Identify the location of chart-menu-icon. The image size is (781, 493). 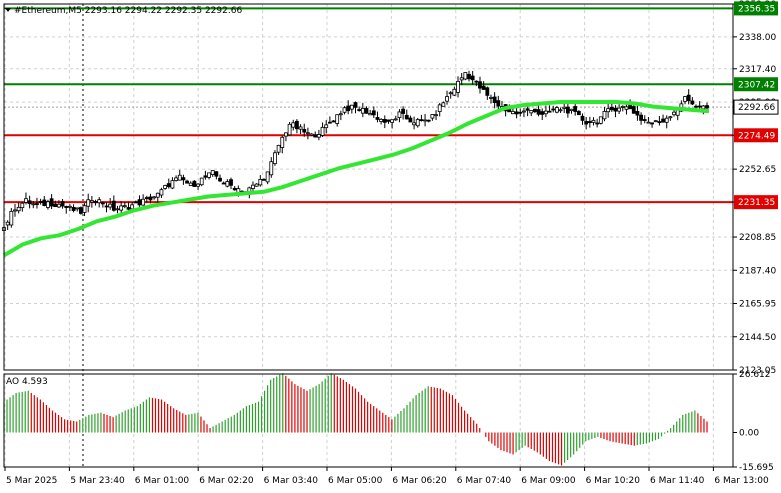
(8, 10).